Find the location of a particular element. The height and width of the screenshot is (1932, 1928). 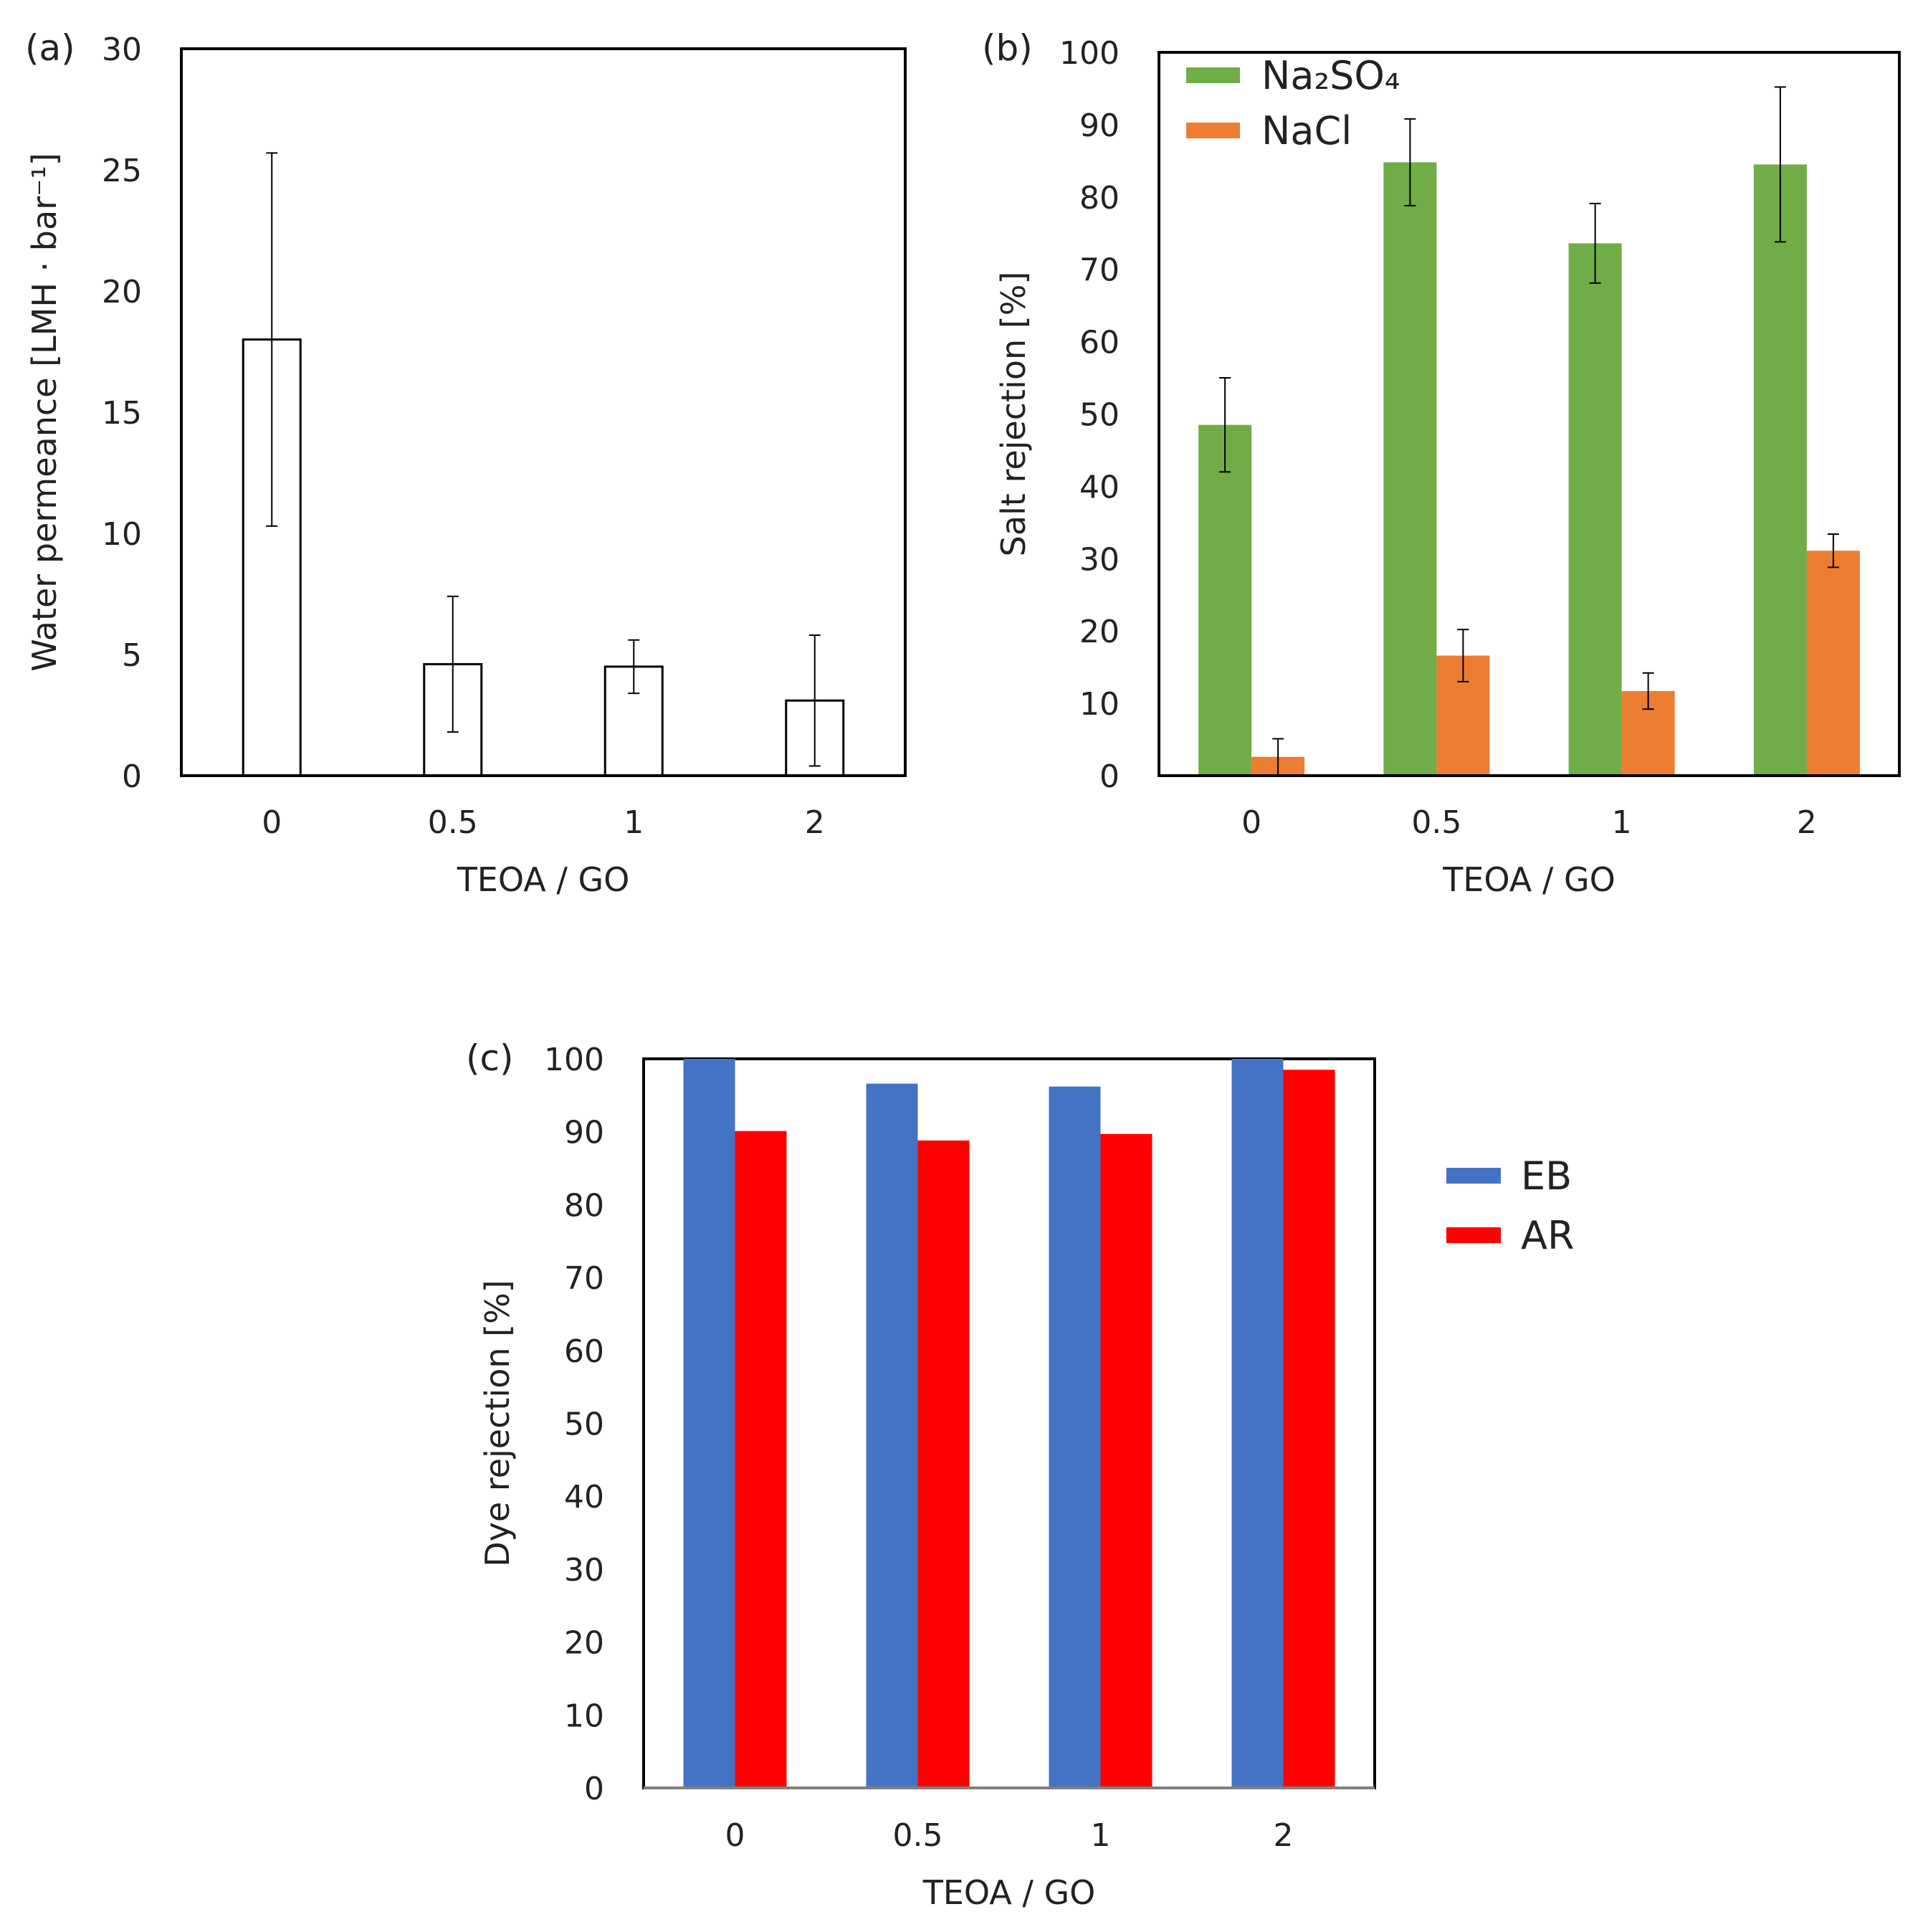

y-tick-label: 25 is located at coordinates (122, 171).